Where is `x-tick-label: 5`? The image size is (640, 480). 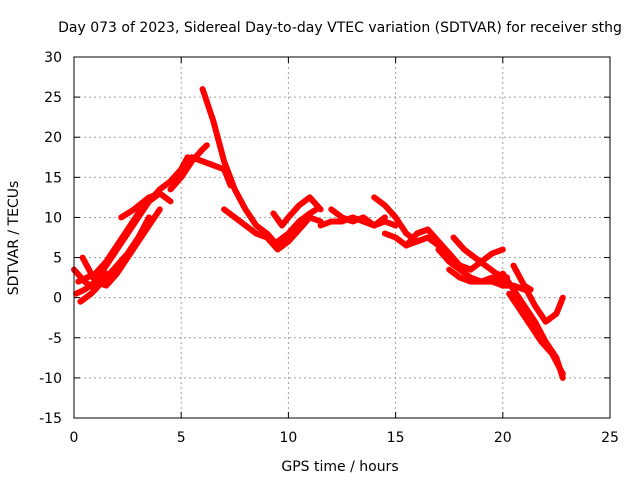 x-tick-label: 5 is located at coordinates (181, 438).